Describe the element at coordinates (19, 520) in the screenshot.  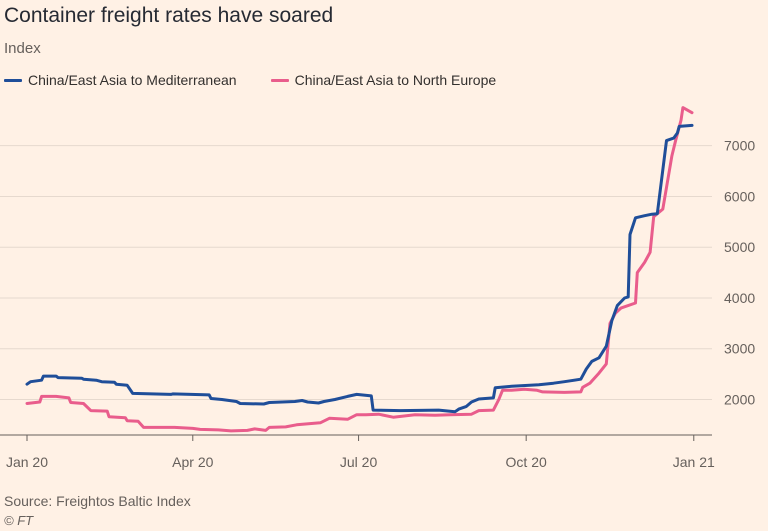
I see `copyright-note: © FT` at that location.